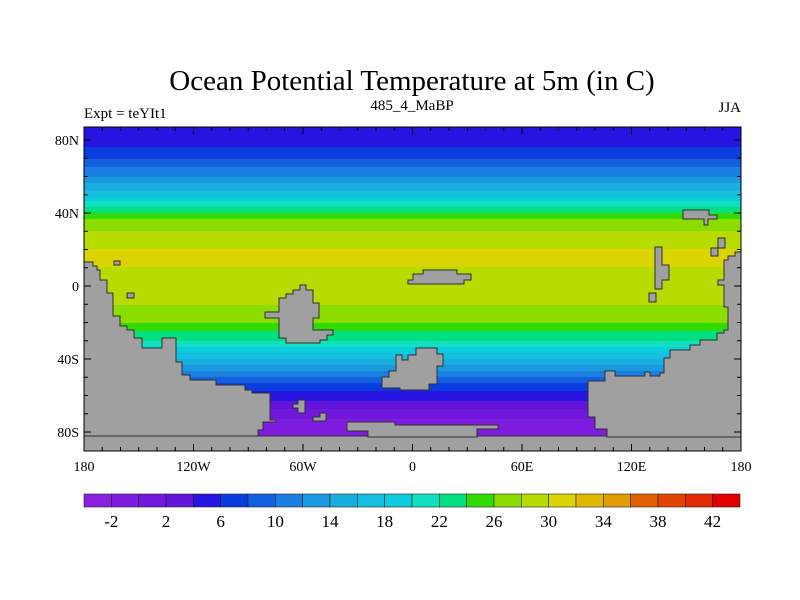  What do you see at coordinates (522, 467) in the screenshot?
I see `x-tick-label: 60E` at bounding box center [522, 467].